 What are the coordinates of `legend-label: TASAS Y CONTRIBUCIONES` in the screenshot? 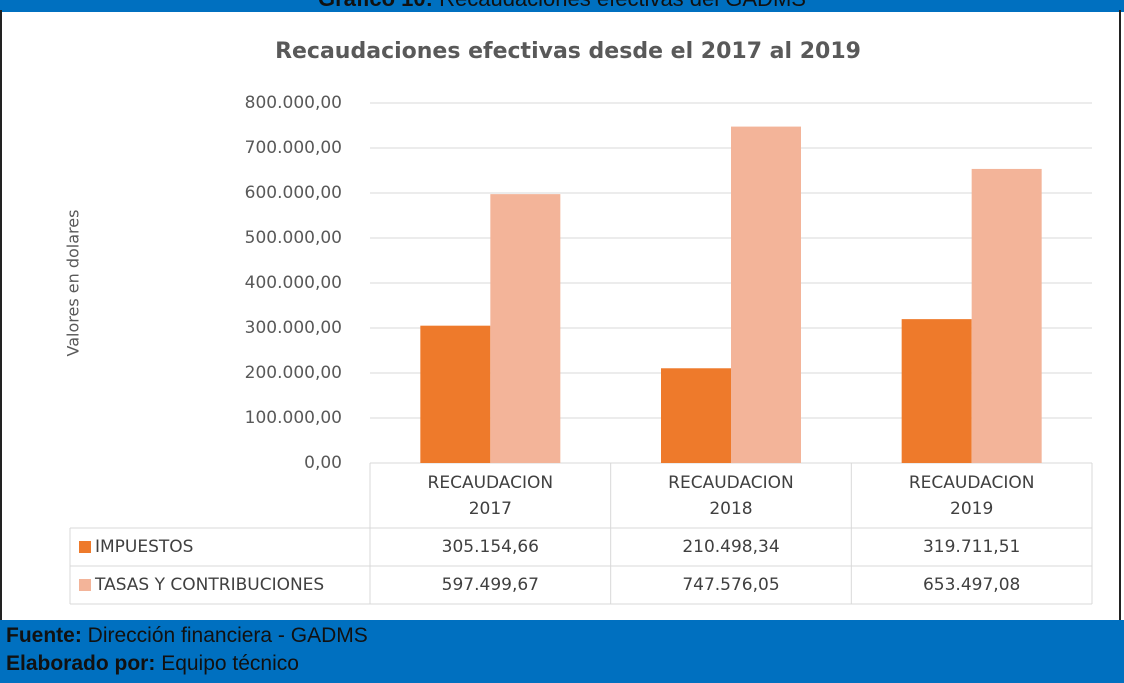 It's located at (210, 585).